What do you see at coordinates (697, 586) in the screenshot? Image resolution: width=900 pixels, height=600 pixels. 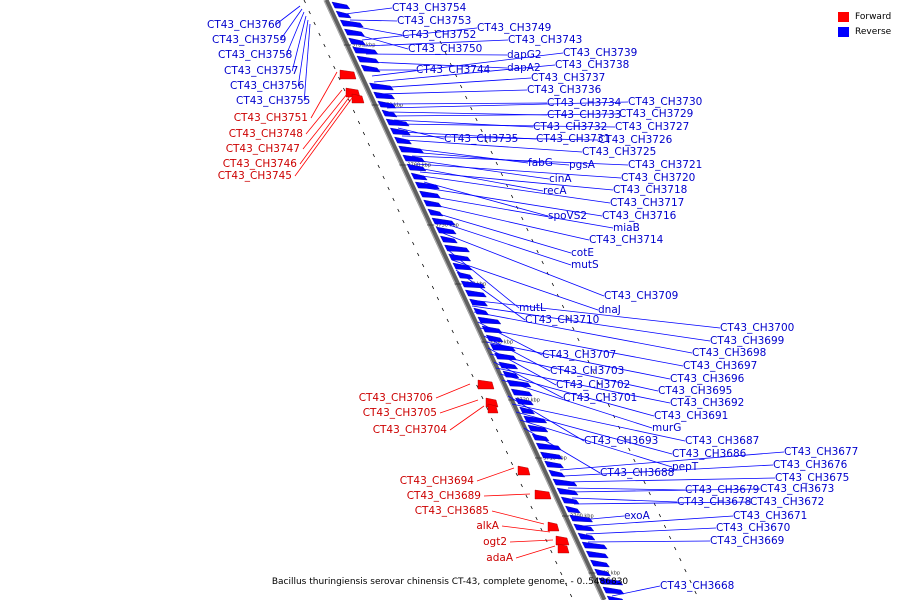 I see `reverse-gene-label: CT43_CH3668` at bounding box center [697, 586].